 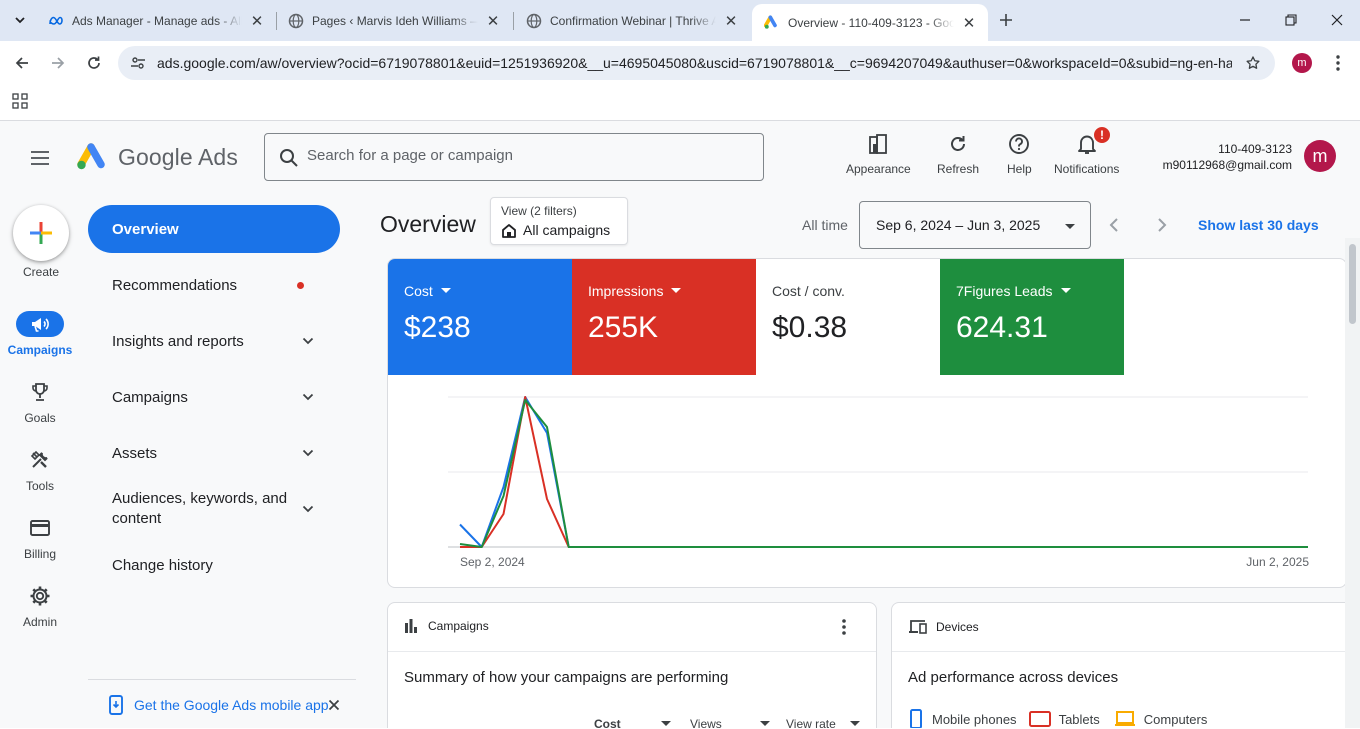 I want to click on browser-profile-avatar: m, so click(x=1302, y=63).